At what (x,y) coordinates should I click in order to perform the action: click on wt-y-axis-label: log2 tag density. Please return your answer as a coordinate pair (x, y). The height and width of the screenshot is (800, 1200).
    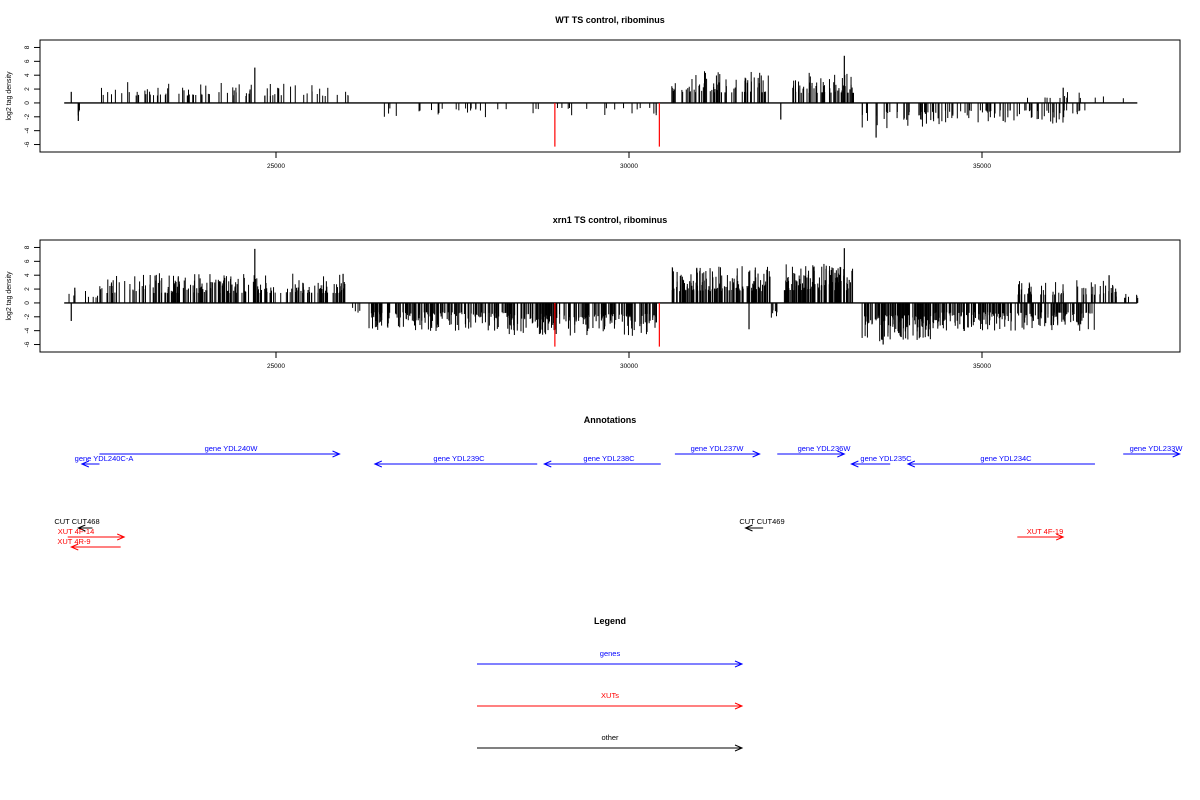
    Looking at the image, I should click on (9, 96).